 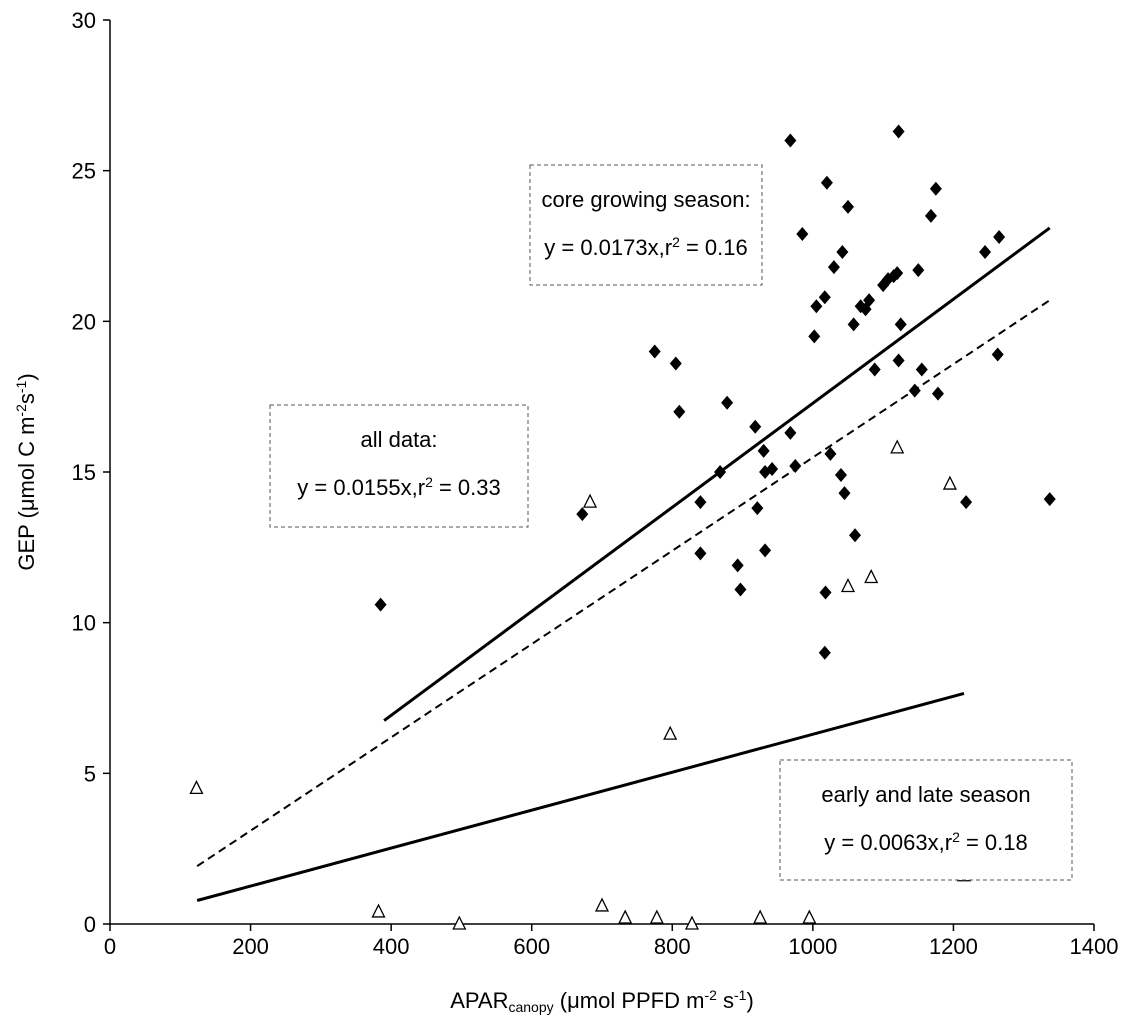 What do you see at coordinates (90, 773) in the screenshot?
I see `y-tick-label: 5` at bounding box center [90, 773].